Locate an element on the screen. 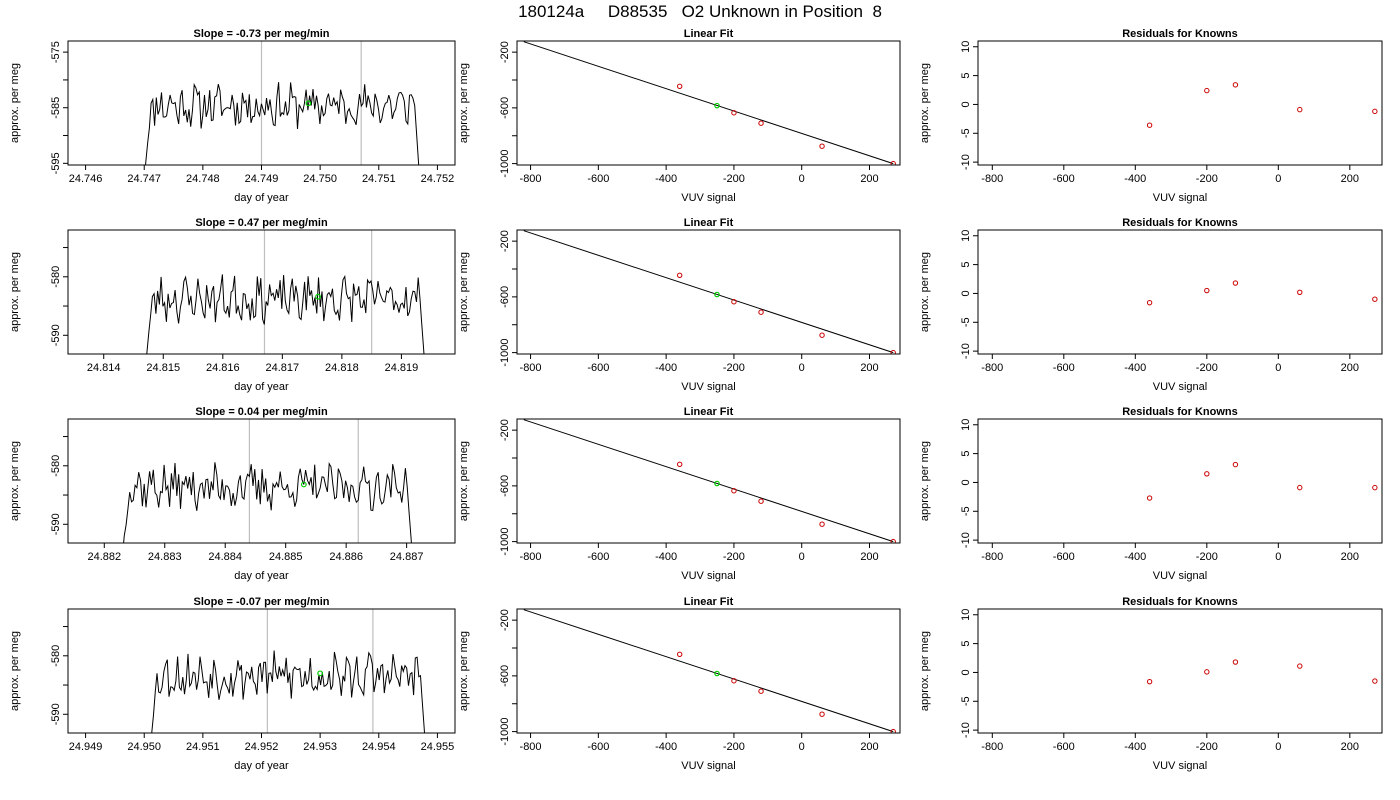 This screenshot has width=1400, height=800. x-tick-label: 24.746 is located at coordinates (86, 179).